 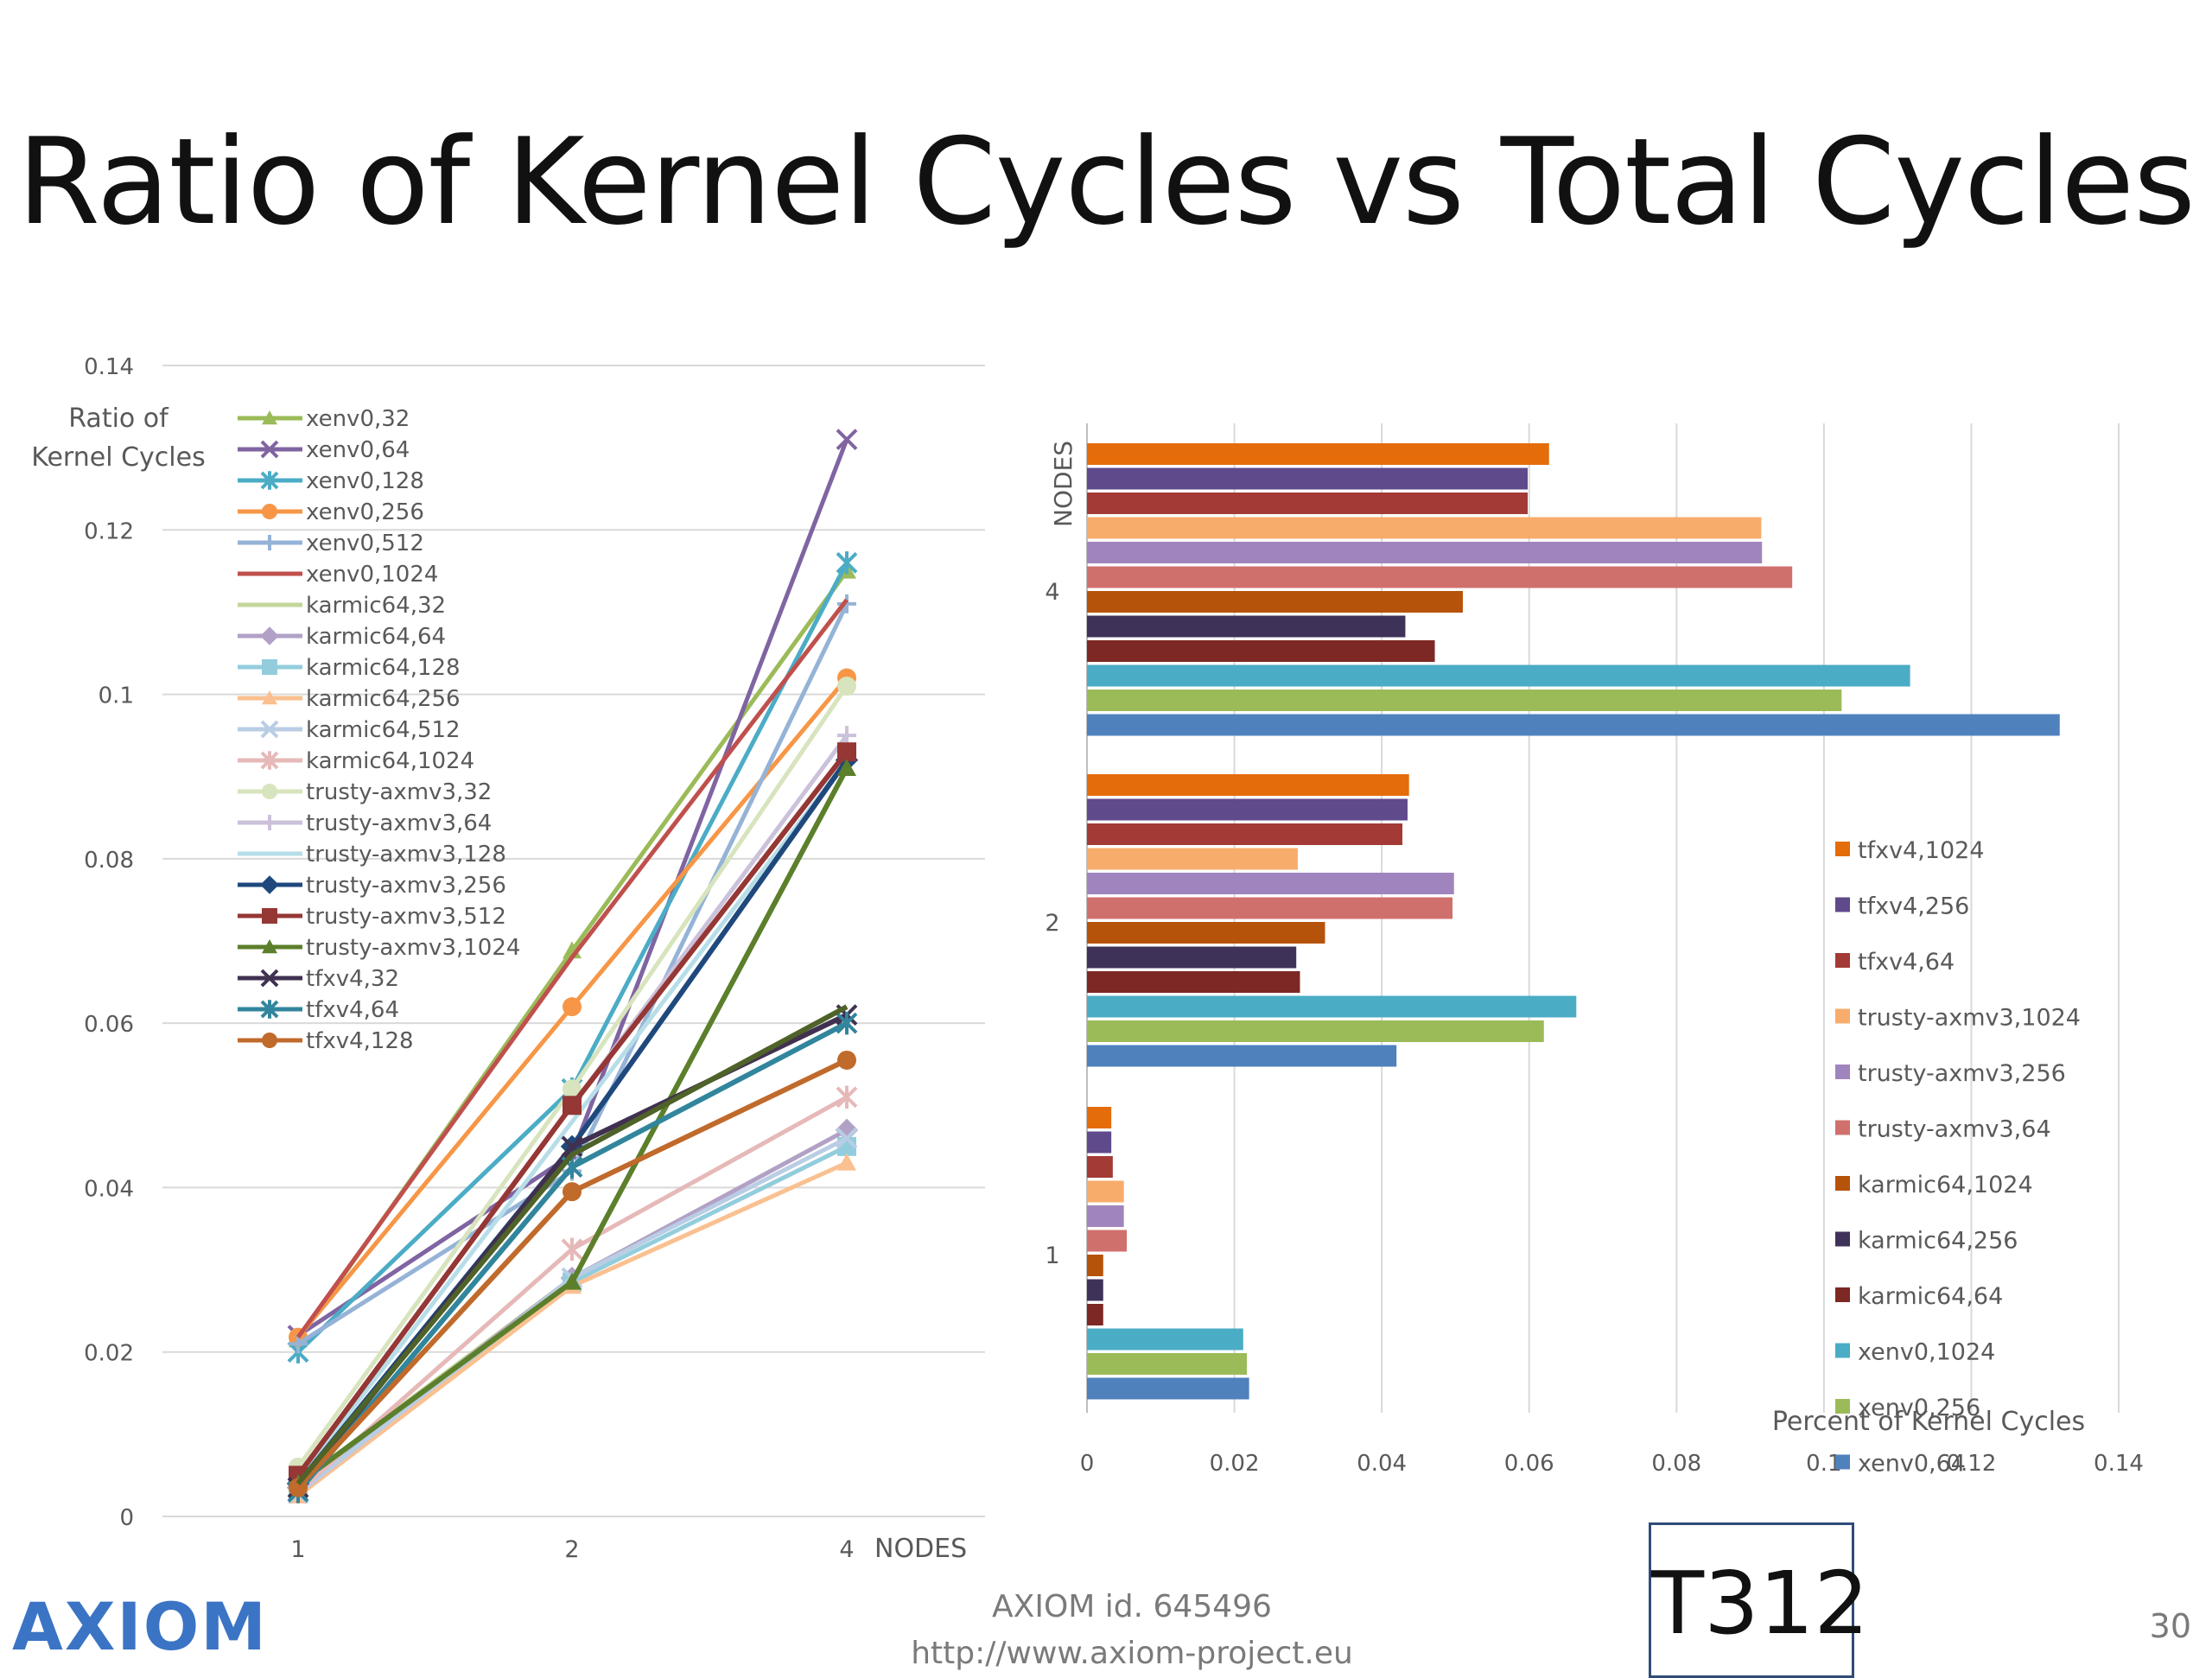 I want to click on x-axis-label: NODES, so click(x=920, y=1549).